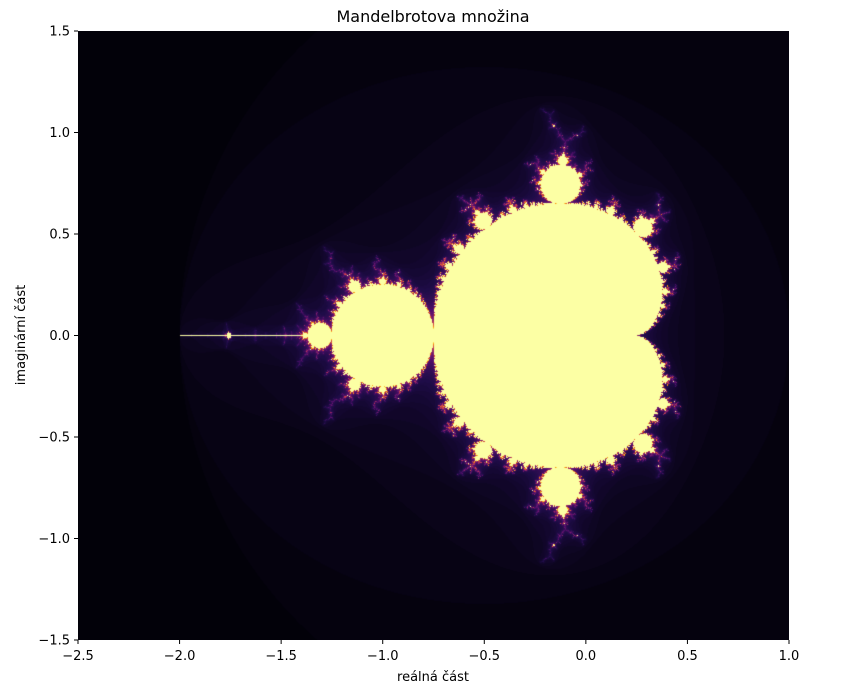 Image resolution: width=846 pixels, height=697 pixels. What do you see at coordinates (21, 335) in the screenshot?
I see `y-axis-label: imaginární část` at bounding box center [21, 335].